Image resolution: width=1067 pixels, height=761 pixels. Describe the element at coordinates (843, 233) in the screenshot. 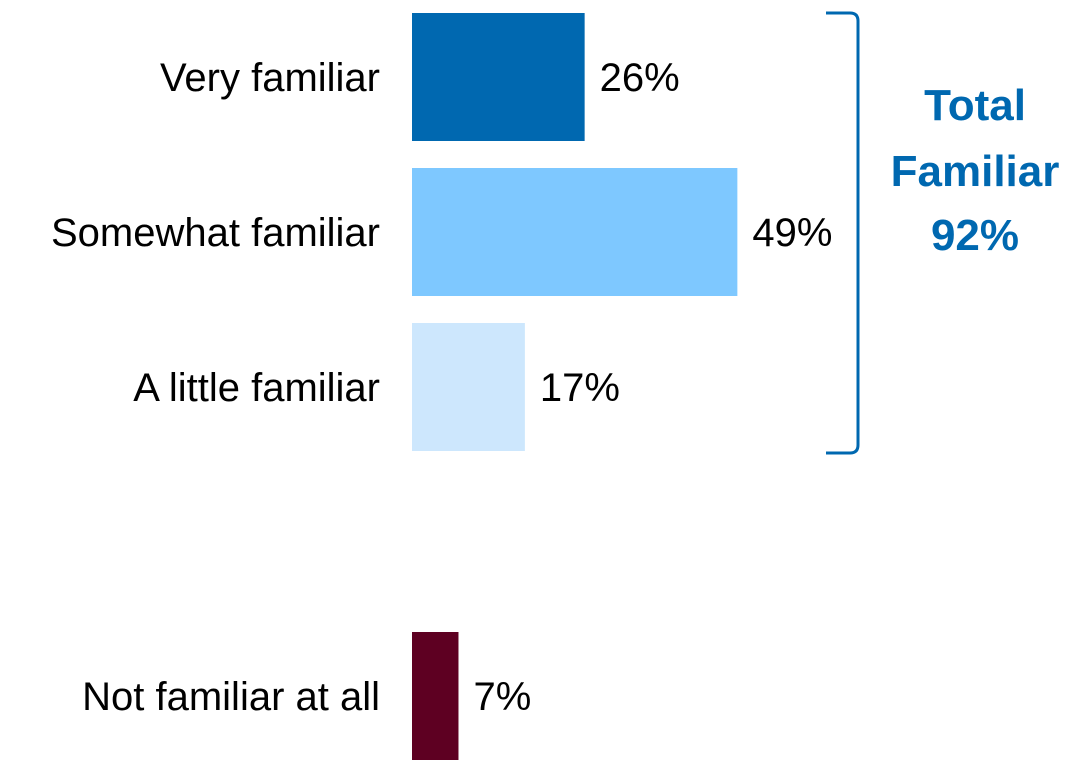

I see `total-familiar-bracket` at that location.